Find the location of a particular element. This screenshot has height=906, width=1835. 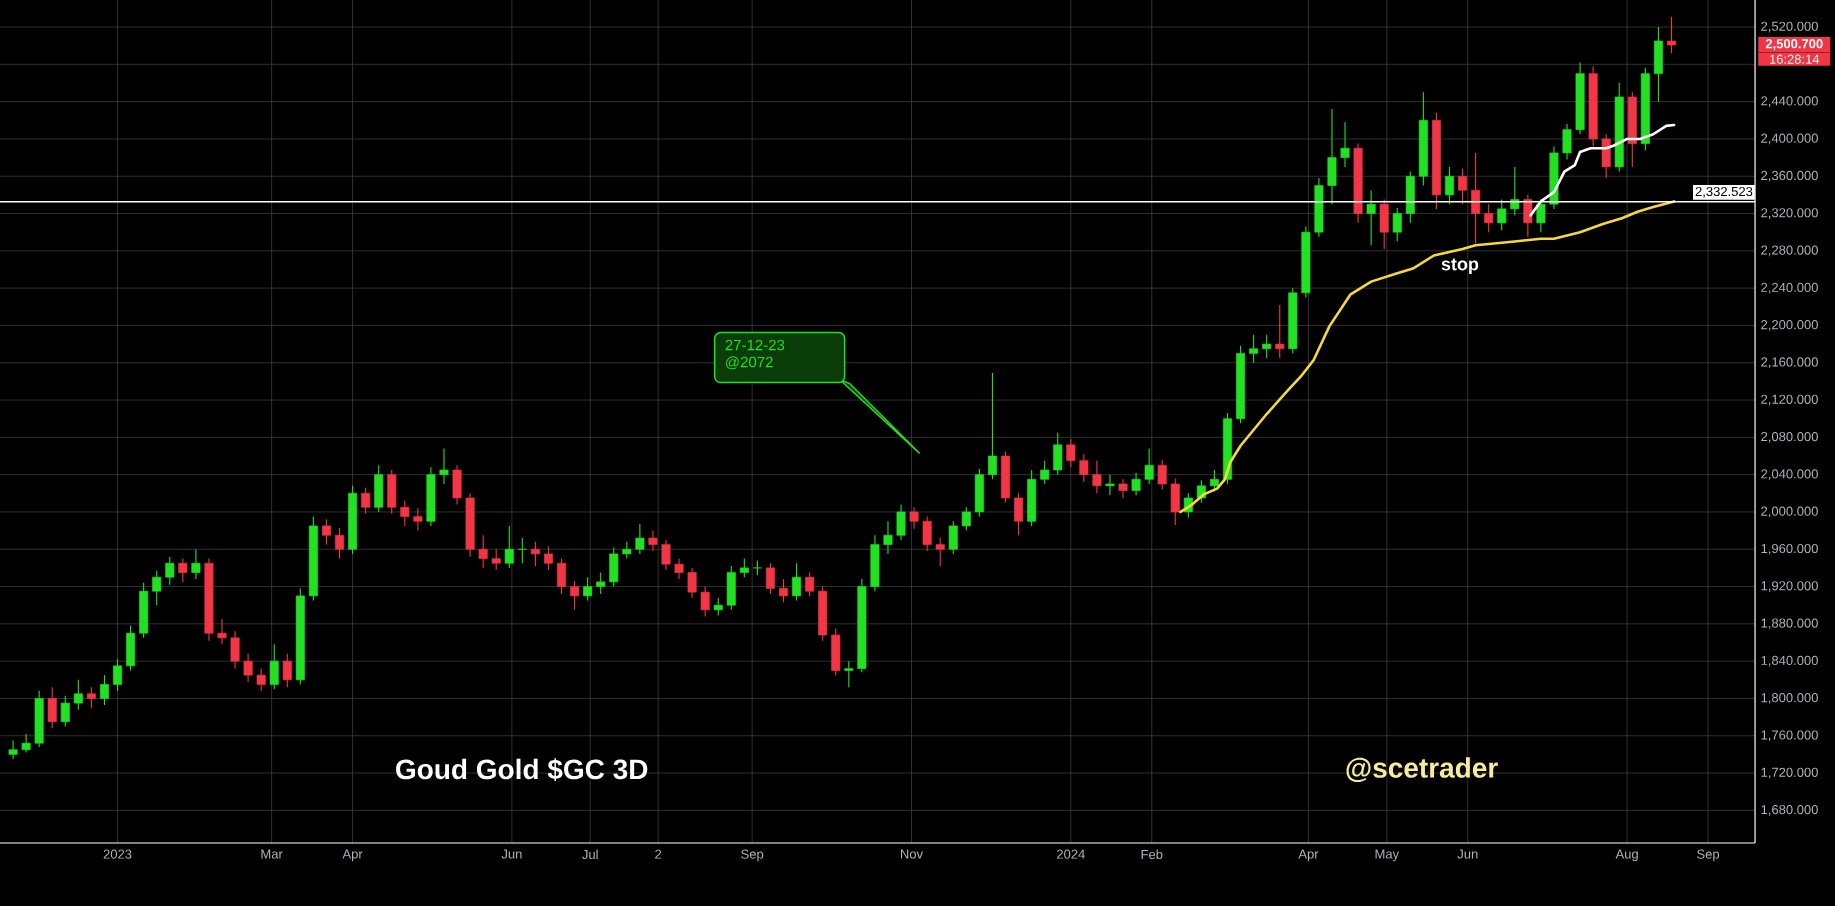

y-tick-label: 2,160.000 is located at coordinates (1789, 363).